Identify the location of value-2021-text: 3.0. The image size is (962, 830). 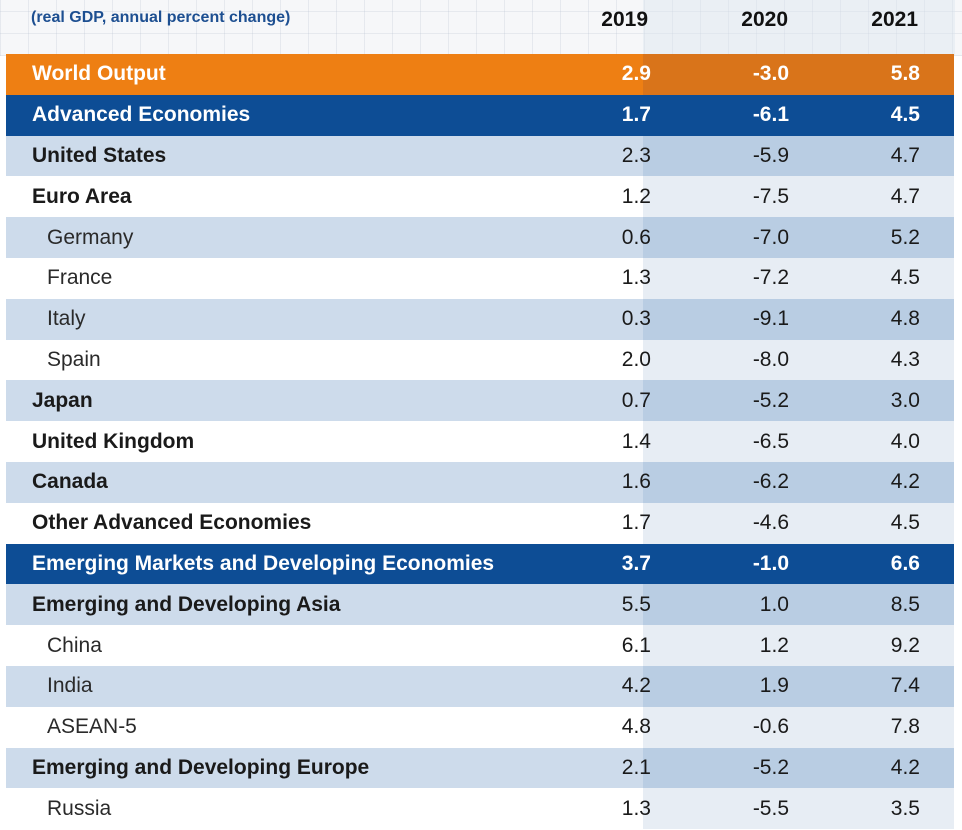
(905, 400).